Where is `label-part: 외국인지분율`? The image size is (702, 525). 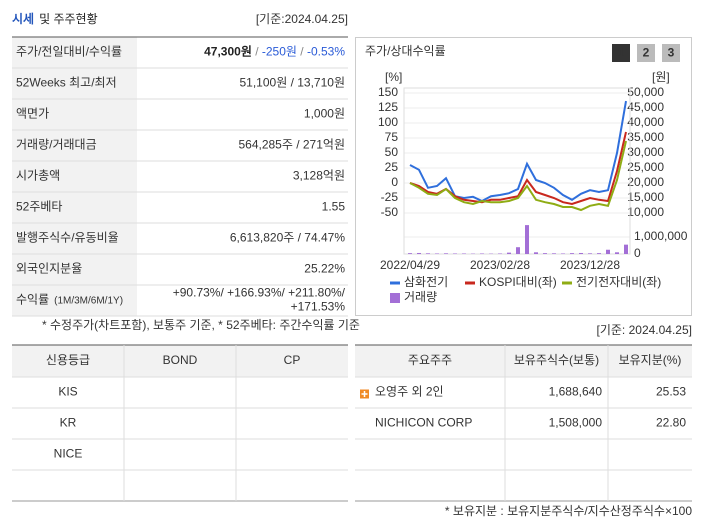
label-part: 외국인지분율 is located at coordinates (49, 269).